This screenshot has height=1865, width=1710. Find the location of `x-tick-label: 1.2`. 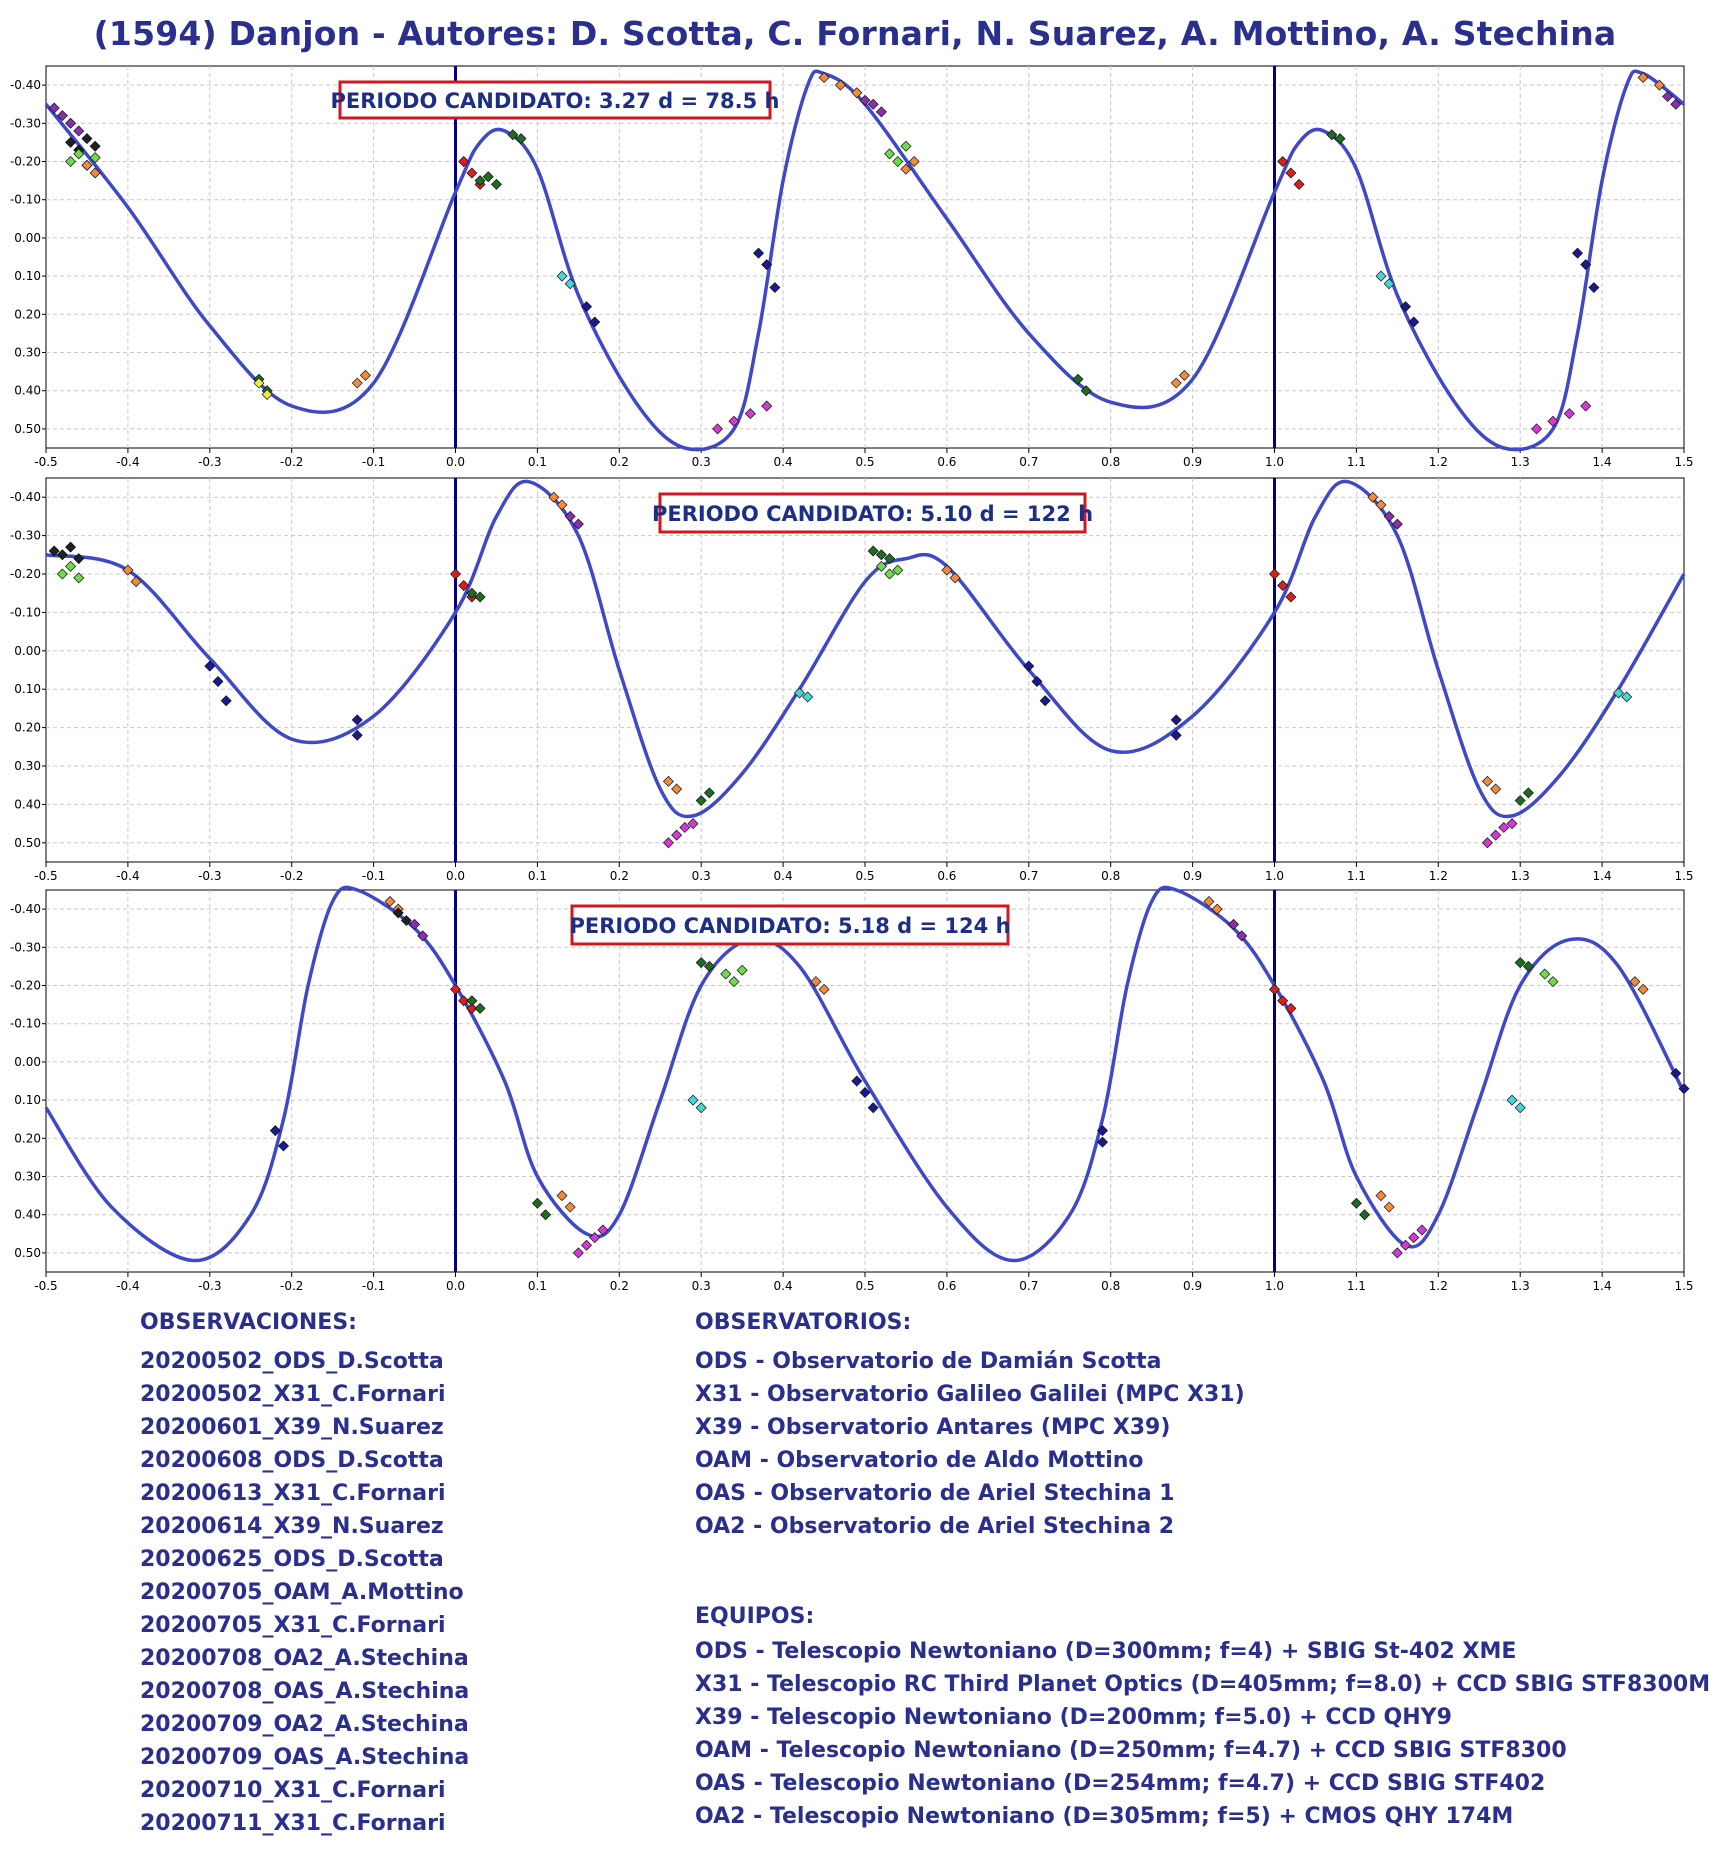

x-tick-label: 1.2 is located at coordinates (1438, 462).